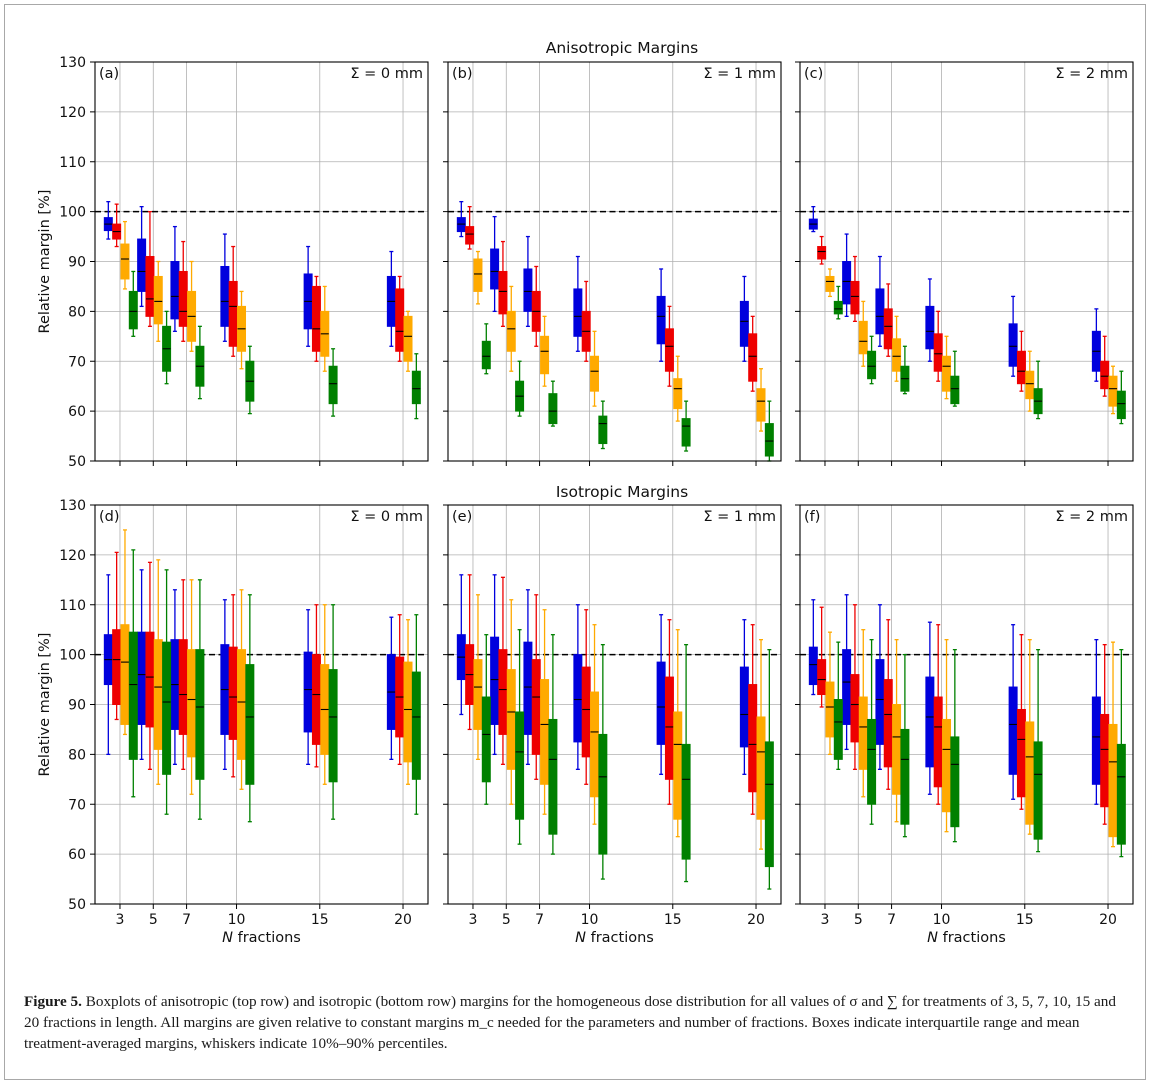 The image size is (1153, 1086). What do you see at coordinates (620, 938) in the screenshot?
I see `x-axis-label-rest: fractions` at bounding box center [620, 938].